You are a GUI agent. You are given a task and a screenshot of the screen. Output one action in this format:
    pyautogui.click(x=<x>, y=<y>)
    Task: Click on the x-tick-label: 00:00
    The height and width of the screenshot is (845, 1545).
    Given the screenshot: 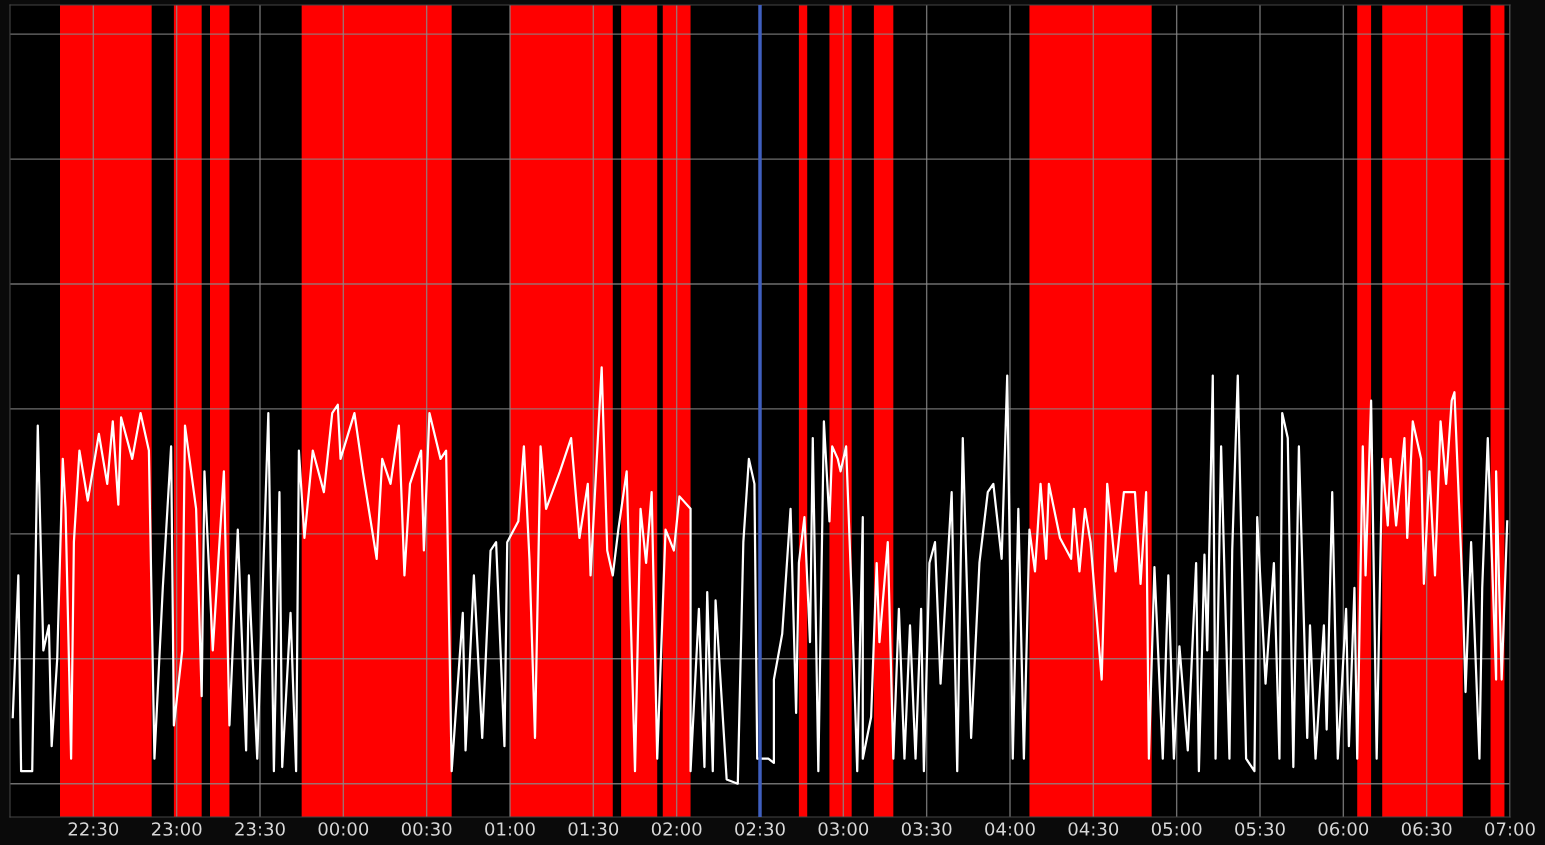 What is the action you would take?
    pyautogui.click(x=343, y=829)
    